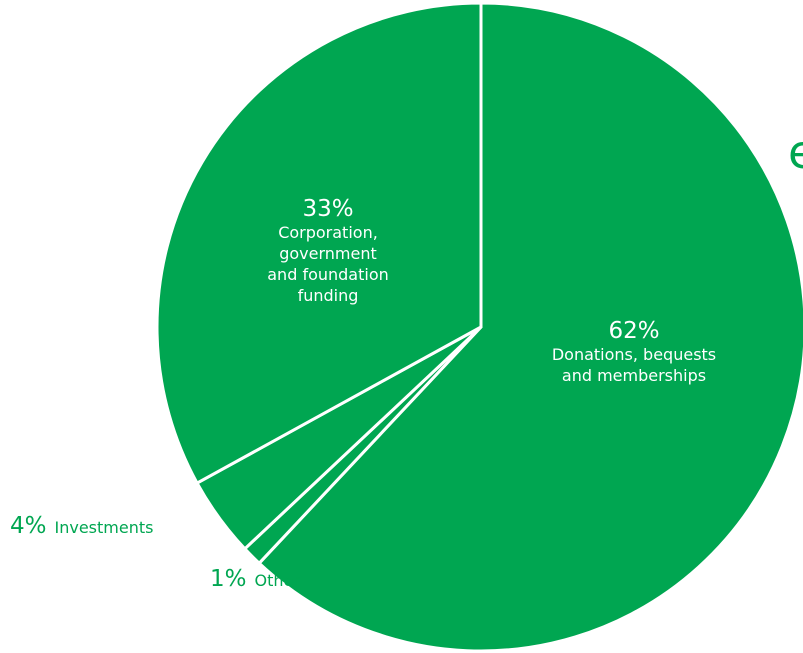  I want to click on slice-label-investments: 4% Investments, so click(81, 526).